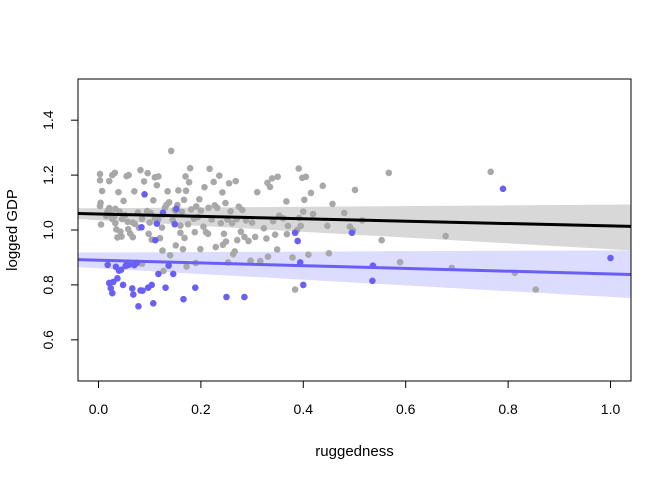  I want to click on x-tick-label: 1.0, so click(611, 409).